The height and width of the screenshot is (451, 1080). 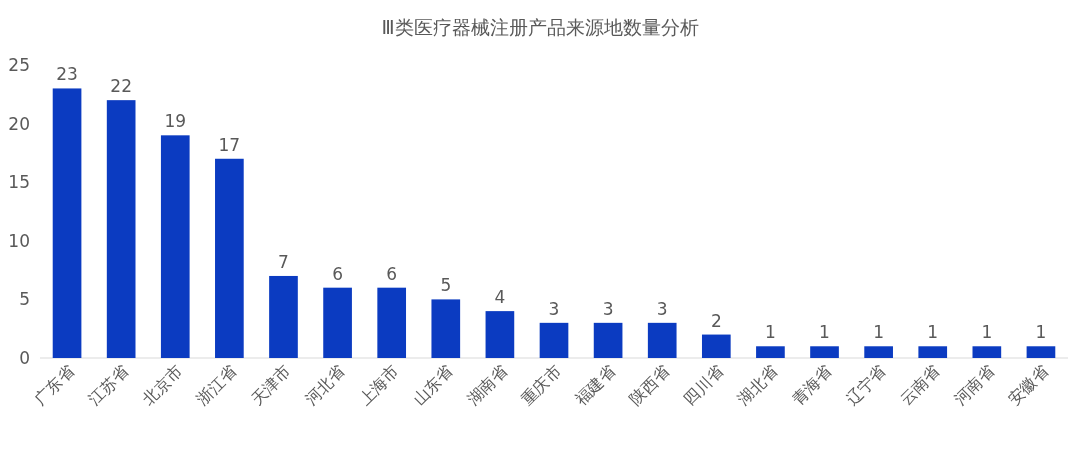 I want to click on x-tick-label: 河南省, so click(x=974, y=385).